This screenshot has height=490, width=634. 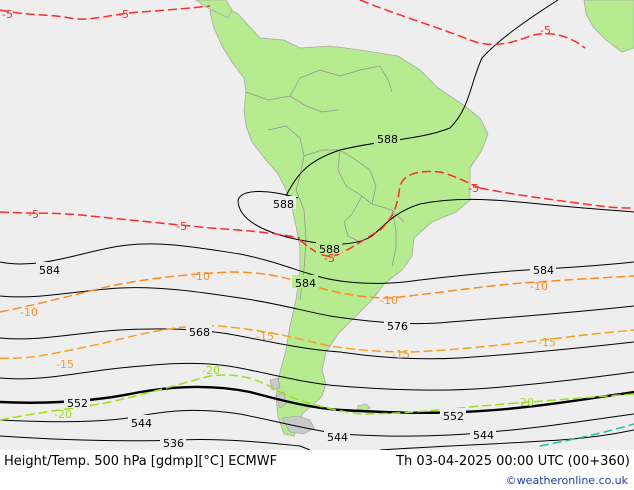 What do you see at coordinates (556, 198) in the screenshot?
I see `temp-contour-minus5-east` at bounding box center [556, 198].